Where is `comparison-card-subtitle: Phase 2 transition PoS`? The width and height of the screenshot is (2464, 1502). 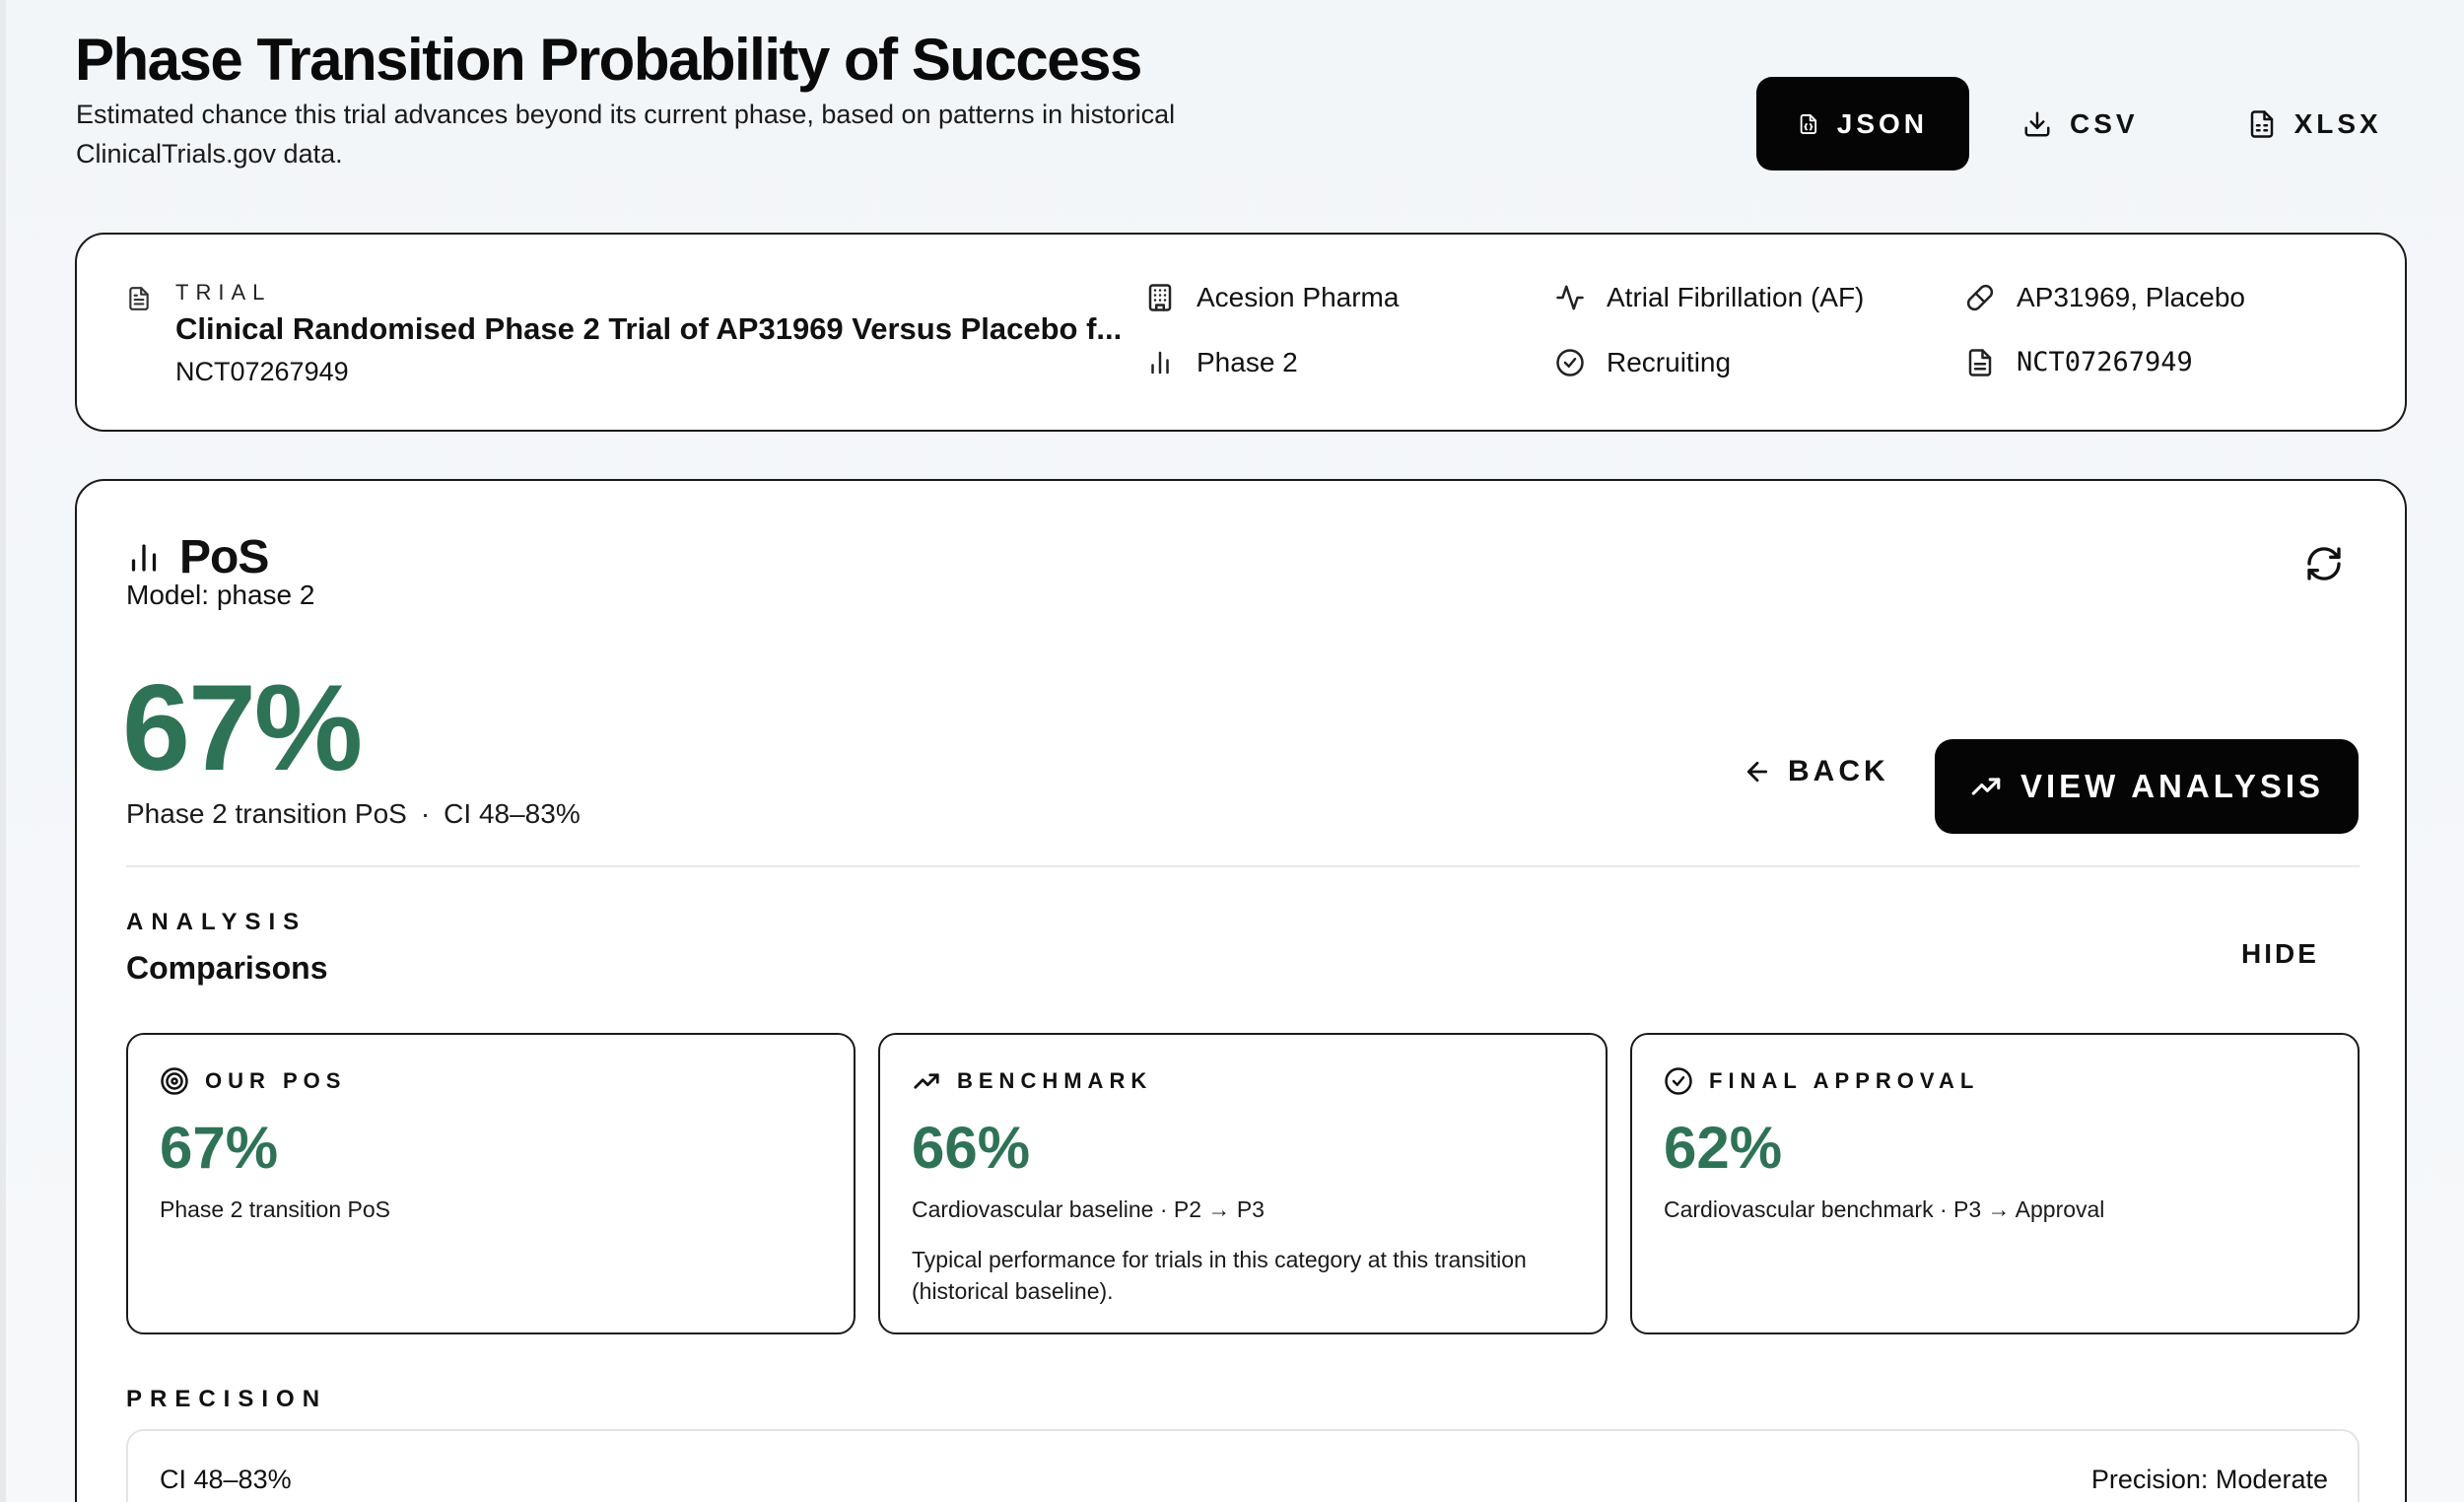 comparison-card-subtitle: Phase 2 transition PoS is located at coordinates (275, 1209).